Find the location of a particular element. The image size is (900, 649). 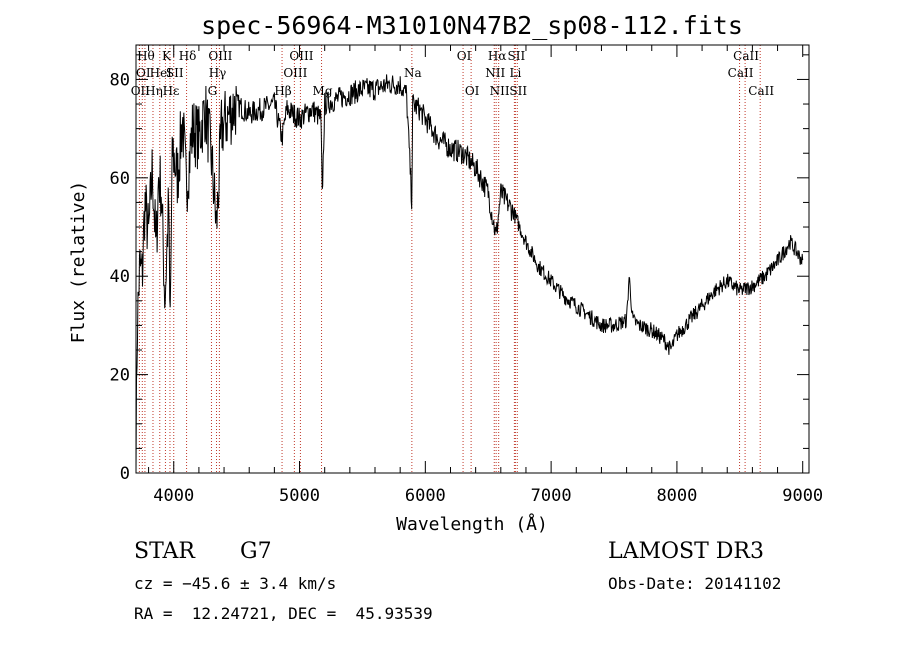

line-marker-label-10: Hγ is located at coordinates (218, 73).